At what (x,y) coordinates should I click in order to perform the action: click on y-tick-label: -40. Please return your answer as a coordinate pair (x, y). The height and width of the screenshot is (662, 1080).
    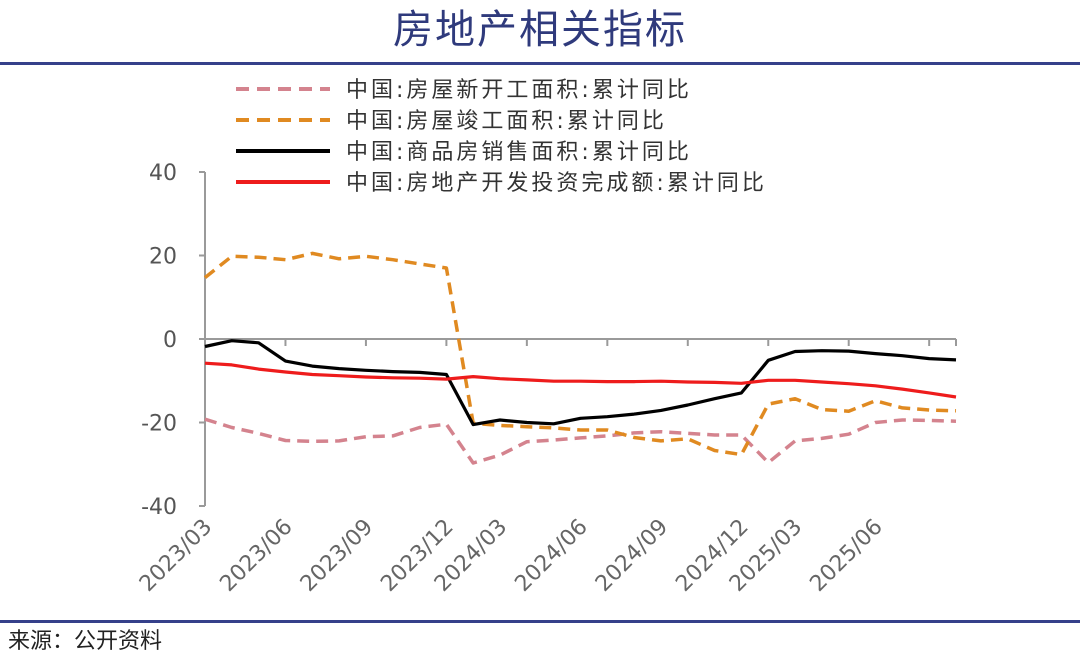
    Looking at the image, I should click on (159, 507).